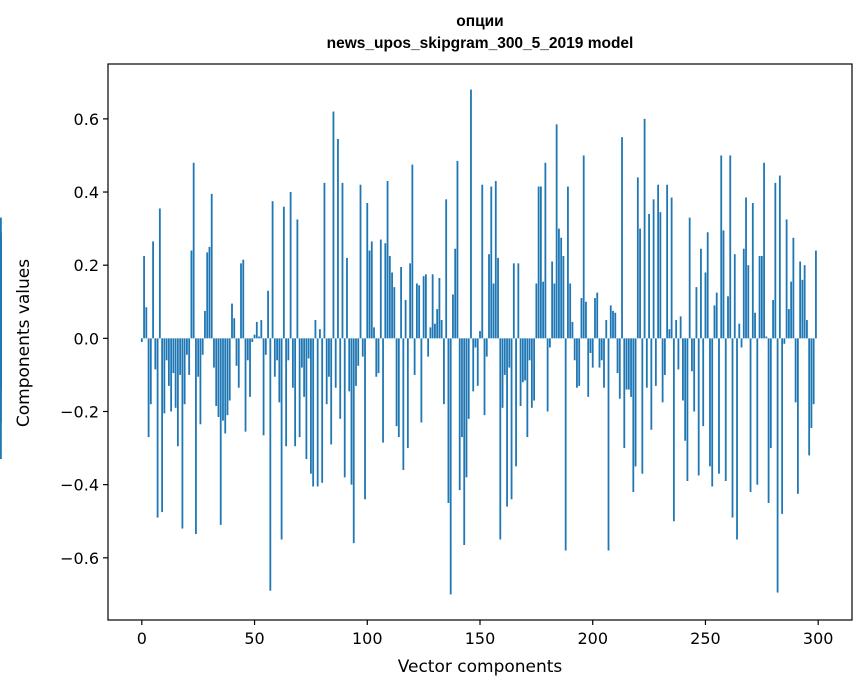 The width and height of the screenshot is (867, 696). I want to click on x-axis-ticks: 0 50 100 150 200 250 300, so click(485, 634).